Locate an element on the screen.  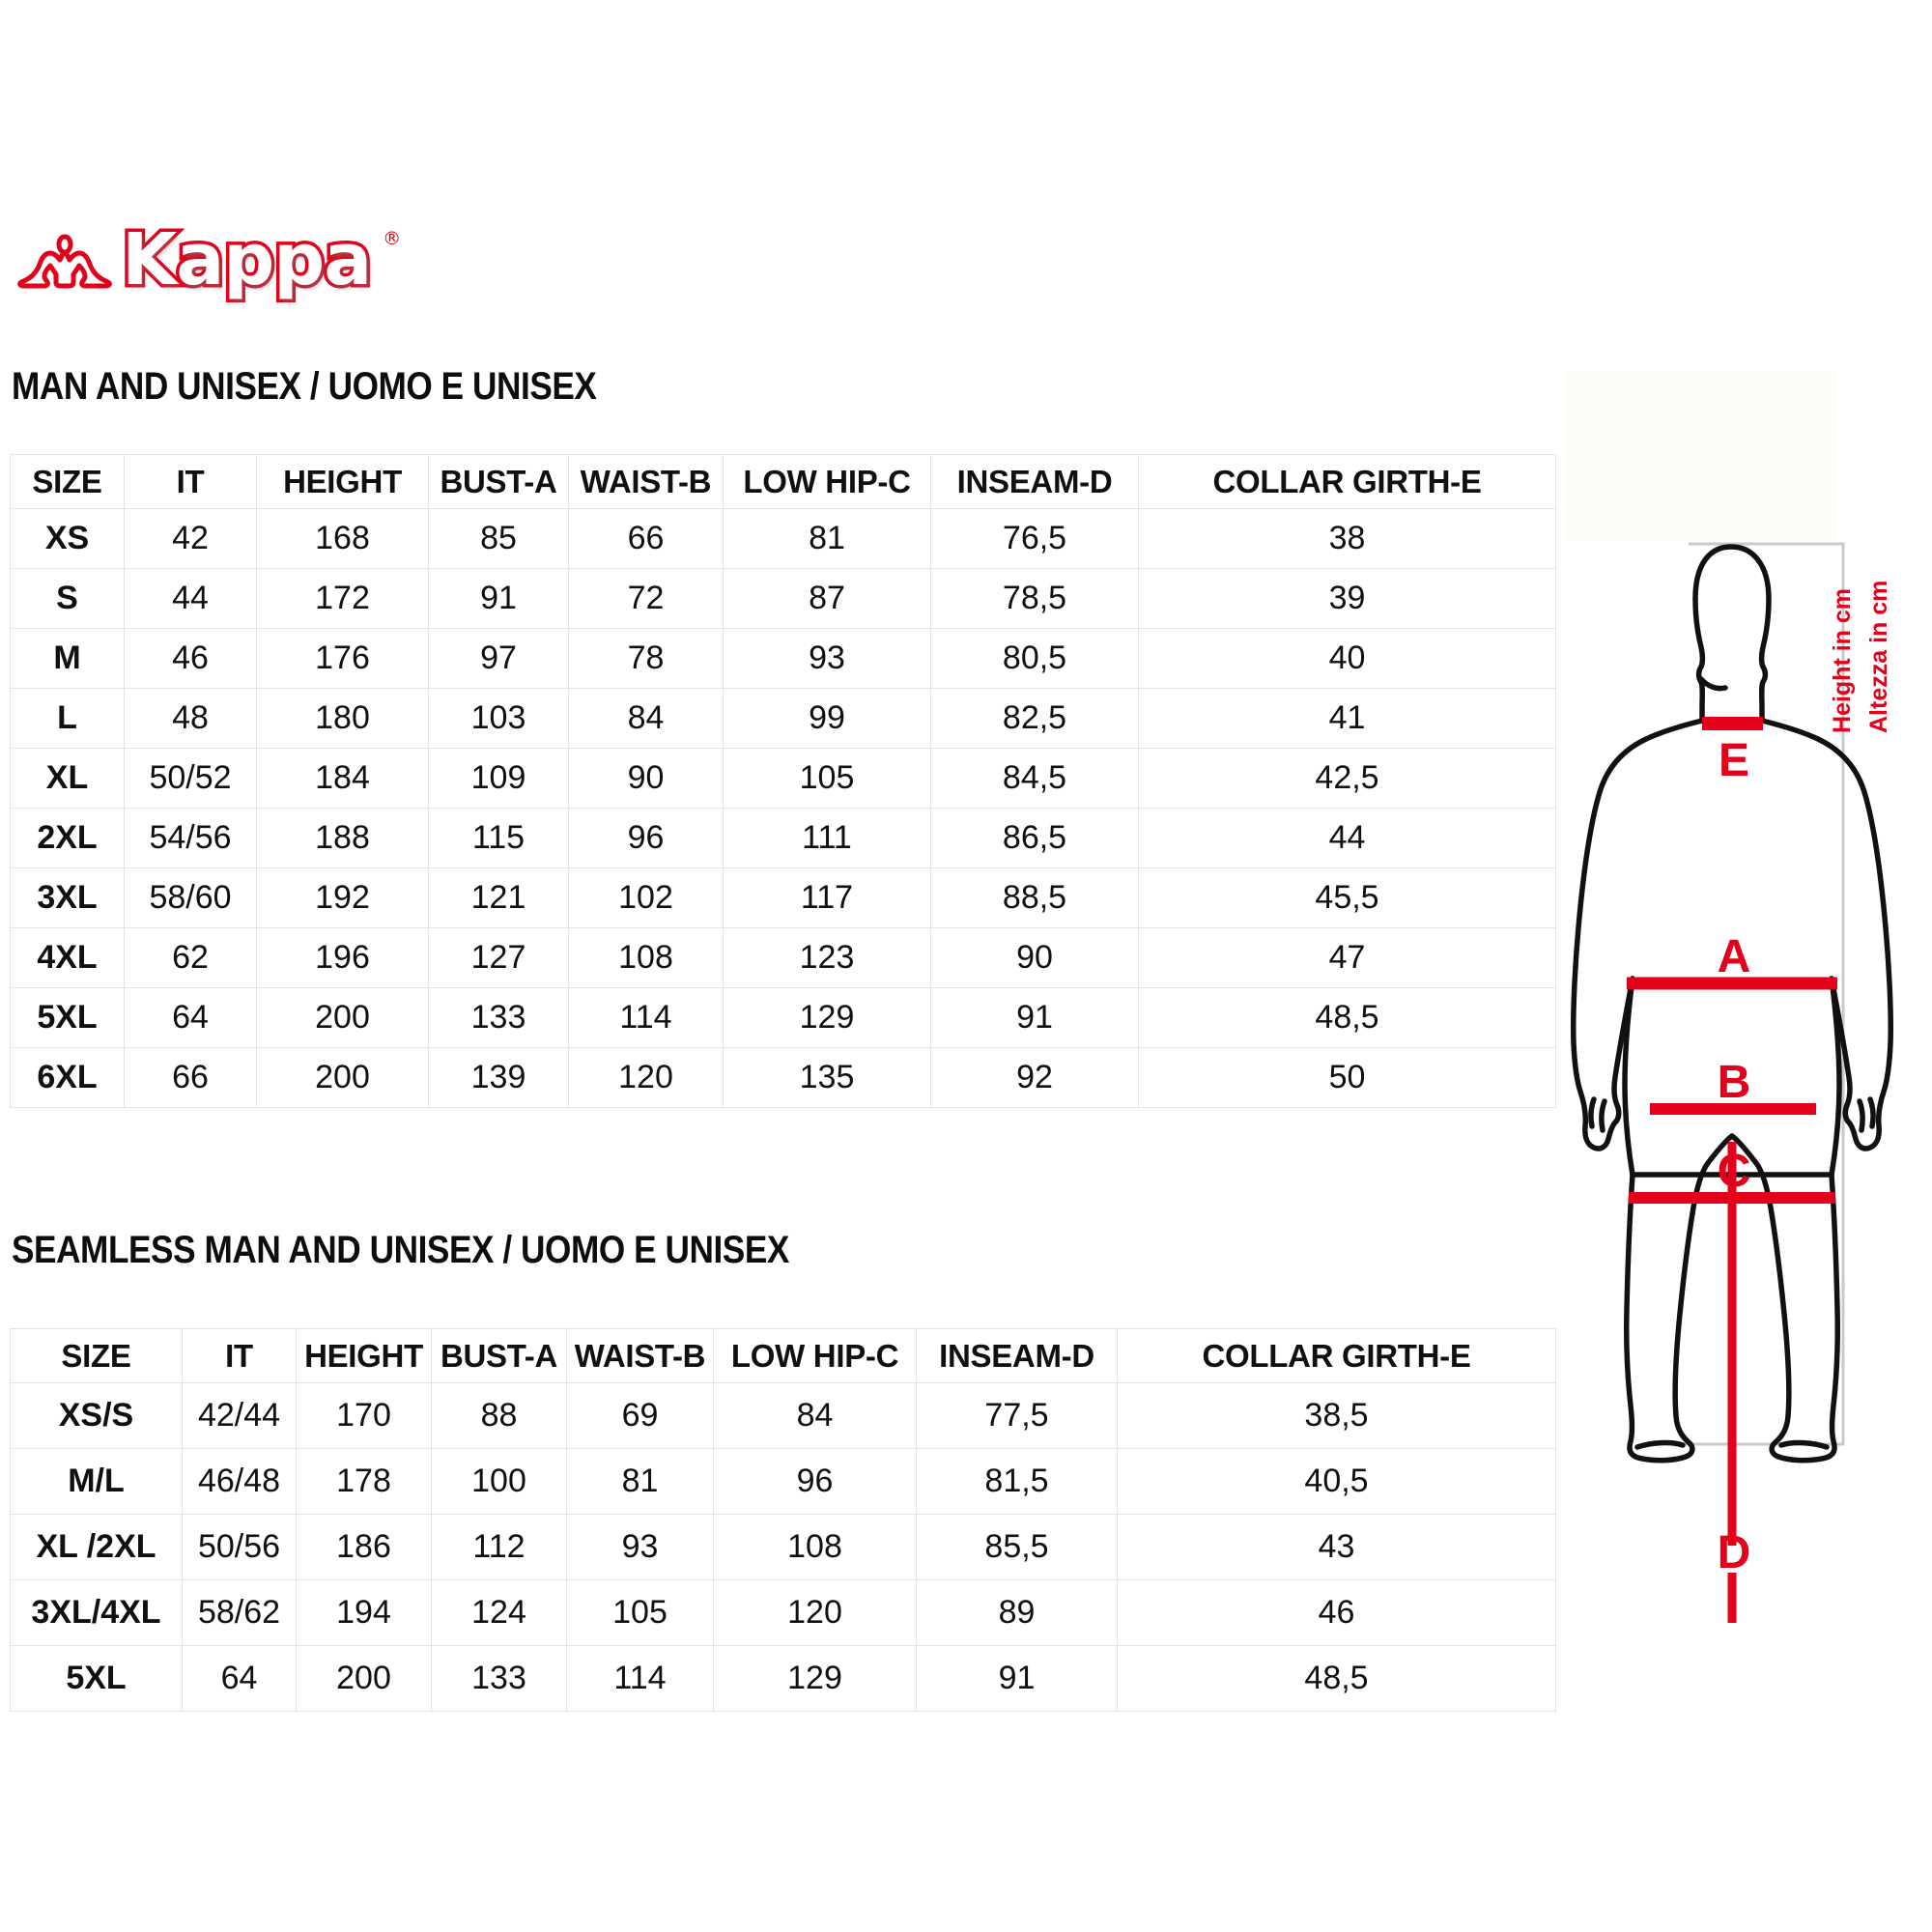
measurement-cell: 42 is located at coordinates (190, 538).